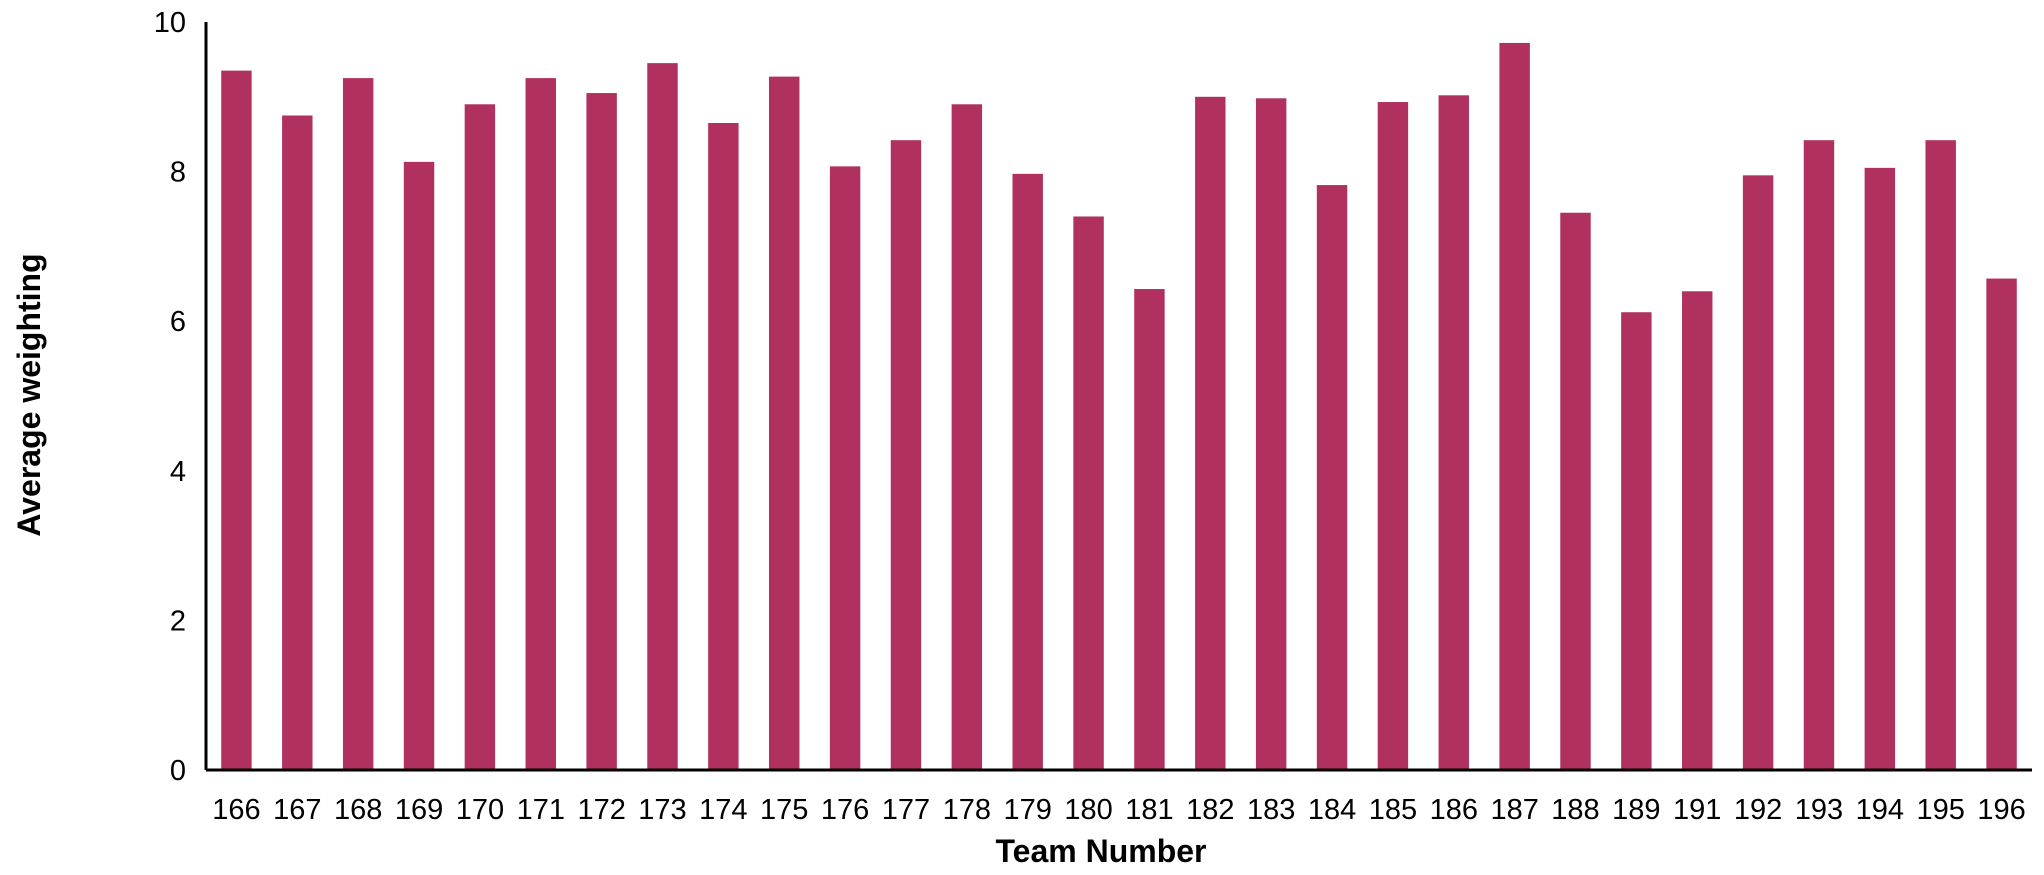 The image size is (2044, 875). I want to click on y-tick-label-4: 4, so click(178, 472).